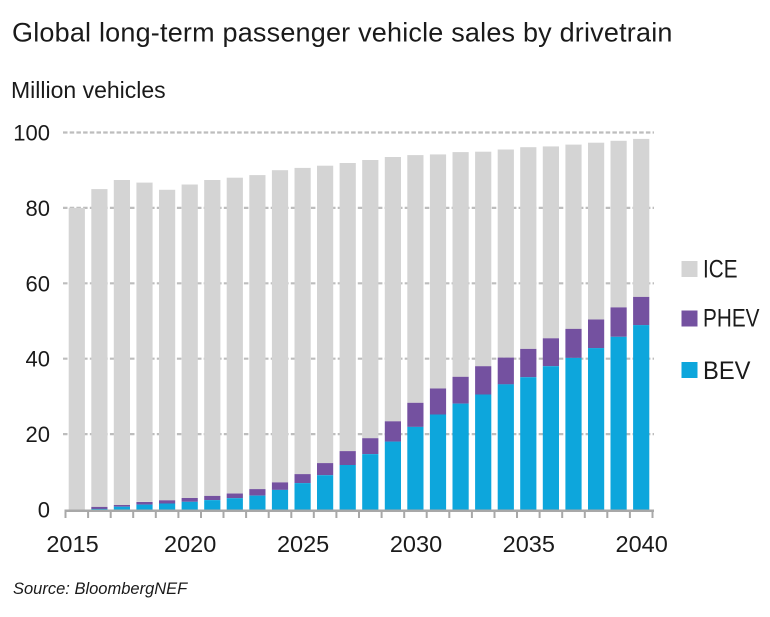 The image size is (770, 617). What do you see at coordinates (720, 270) in the screenshot?
I see `svg-text: ICE` at bounding box center [720, 270].